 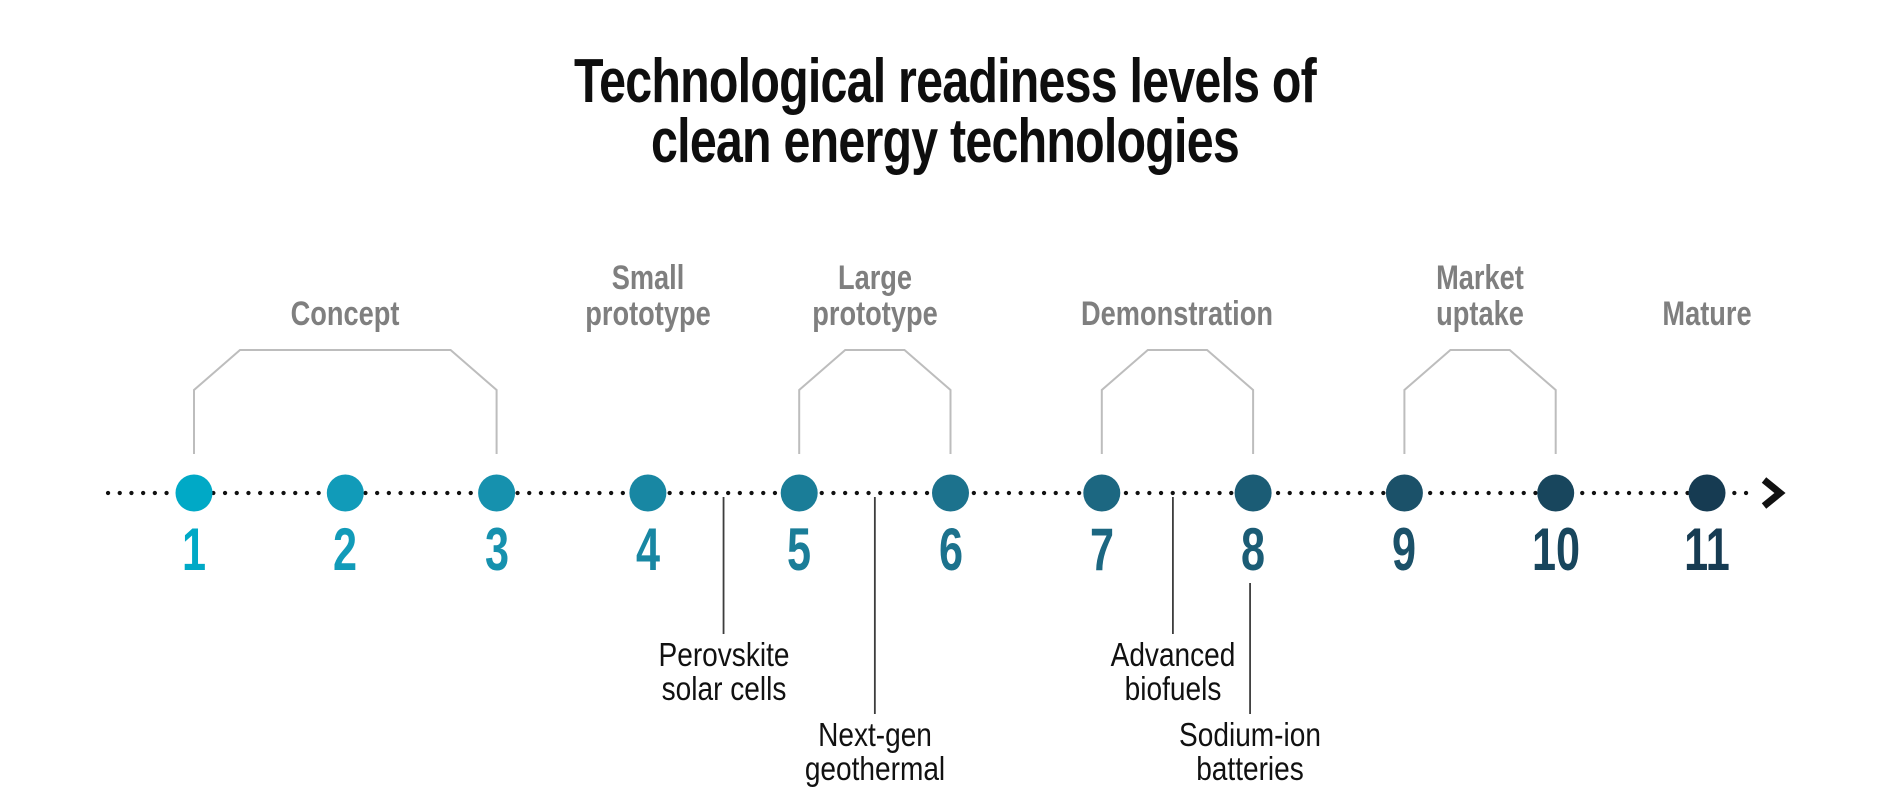 I want to click on page-title-line-2: clean energy technologies, so click(x=945, y=141).